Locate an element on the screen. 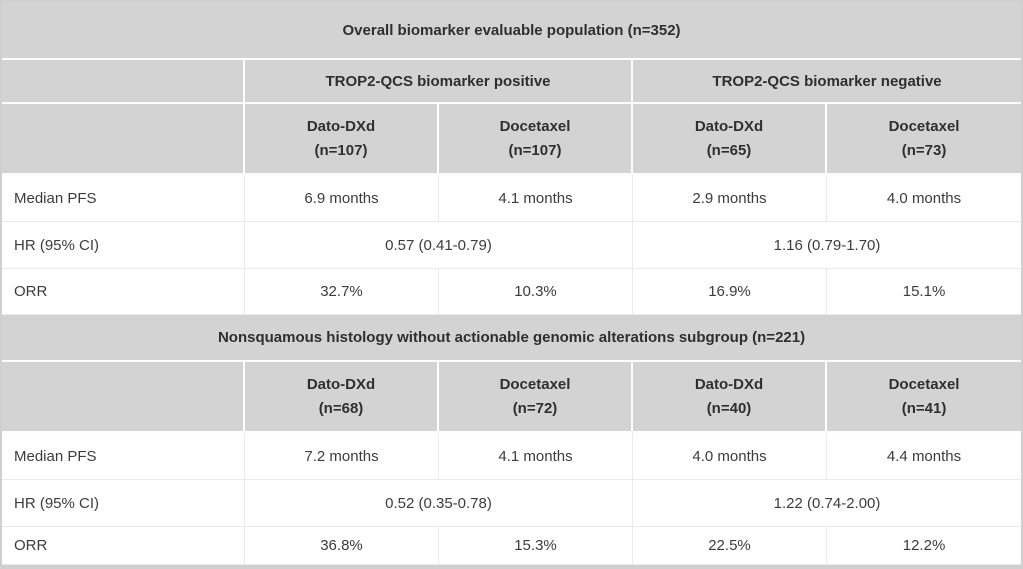 The height and width of the screenshot is (569, 1023). hr-merged-cell: 1.22 (0.74-2.00) is located at coordinates (827, 503).